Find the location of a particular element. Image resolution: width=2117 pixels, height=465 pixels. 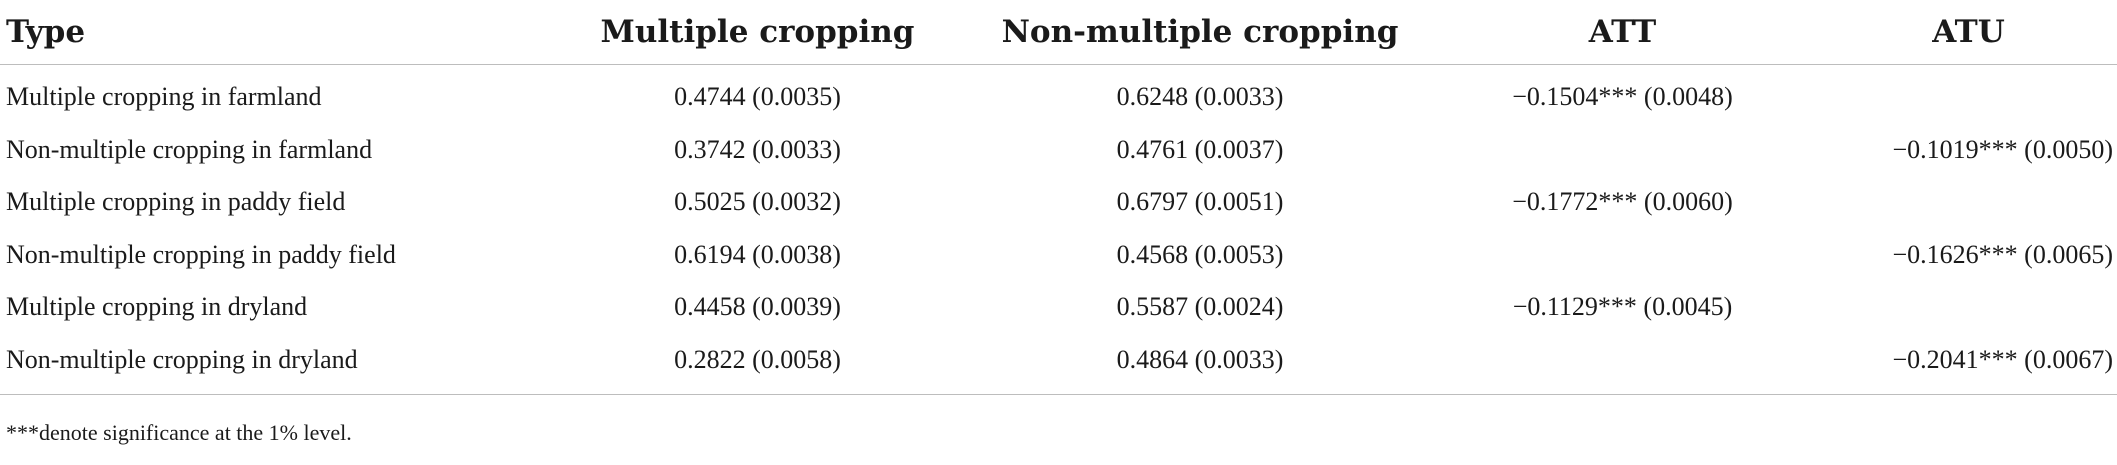

cell-type: Non-multiple cropping in dryland is located at coordinates (270, 364).